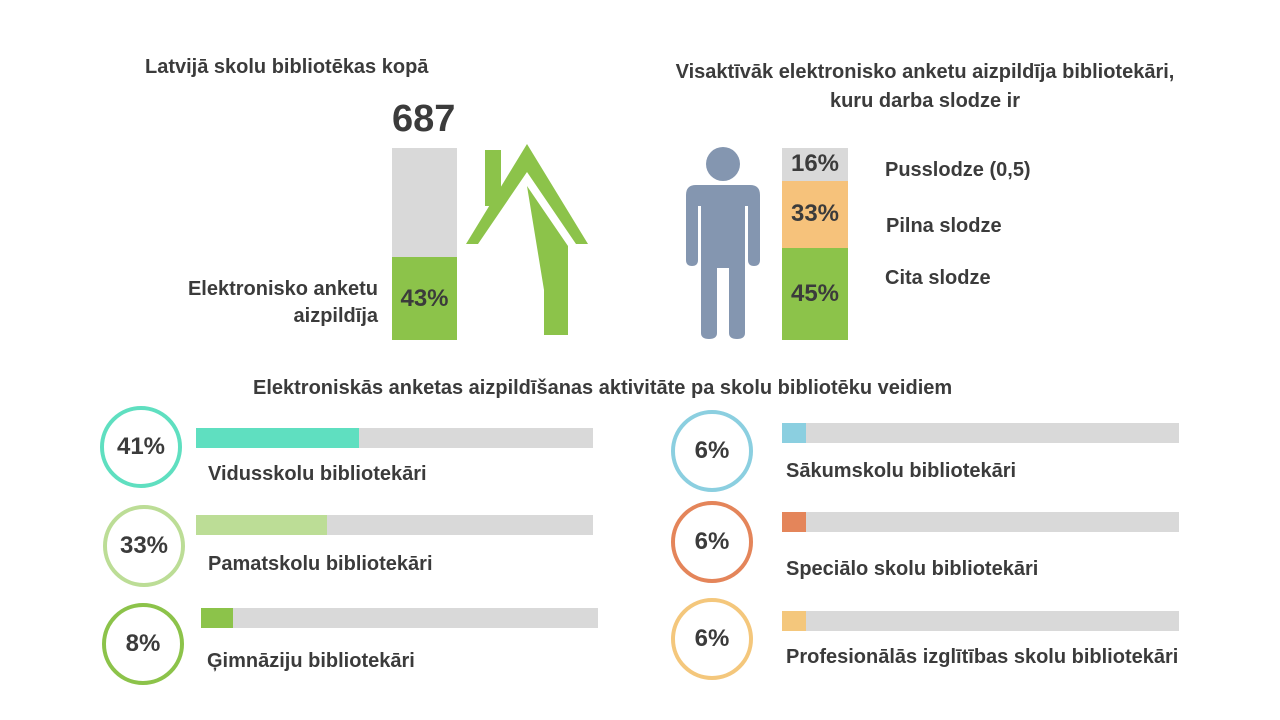  What do you see at coordinates (277, 438) in the screenshot?
I see `bar-fill-secondary` at bounding box center [277, 438].